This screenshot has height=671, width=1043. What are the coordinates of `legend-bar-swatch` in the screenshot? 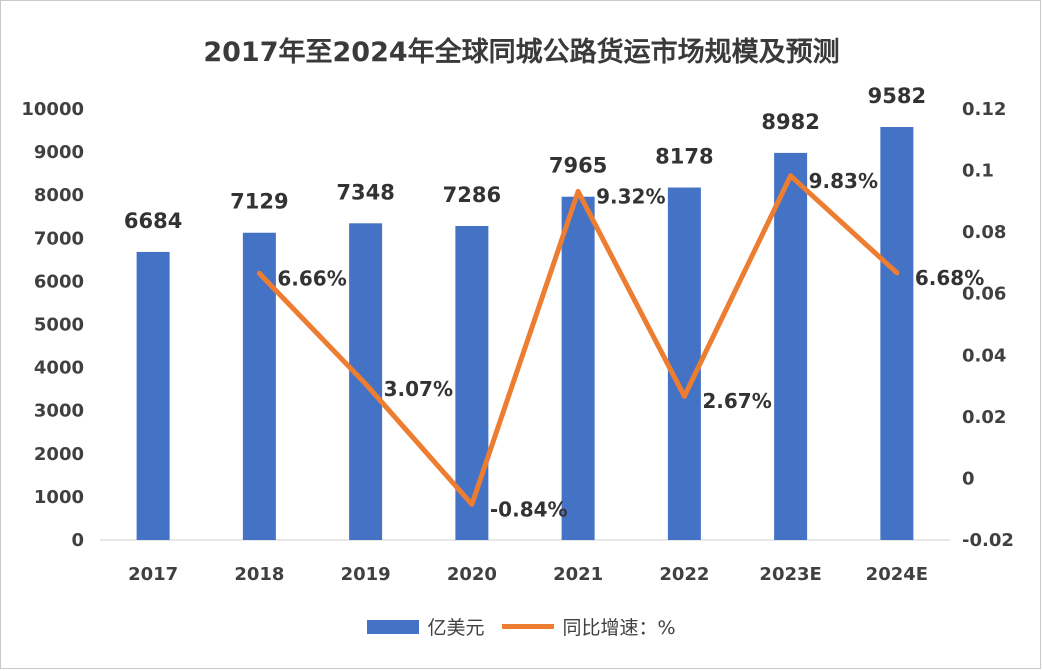 It's located at (393, 626).